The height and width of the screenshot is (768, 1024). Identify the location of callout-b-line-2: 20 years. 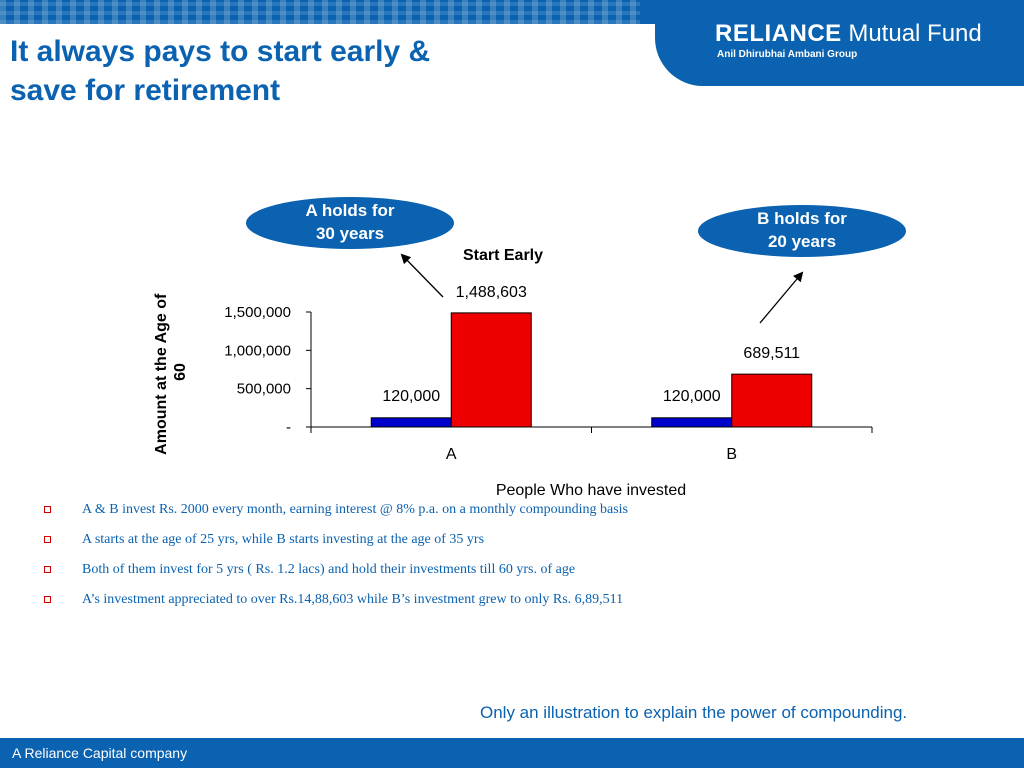
(802, 241).